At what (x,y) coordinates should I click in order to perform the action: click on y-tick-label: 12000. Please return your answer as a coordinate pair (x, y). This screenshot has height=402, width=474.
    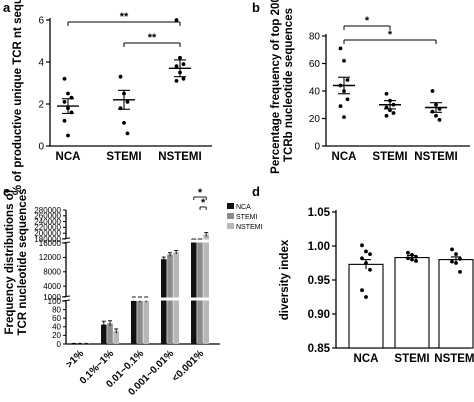
    Looking at the image, I should click on (50, 257).